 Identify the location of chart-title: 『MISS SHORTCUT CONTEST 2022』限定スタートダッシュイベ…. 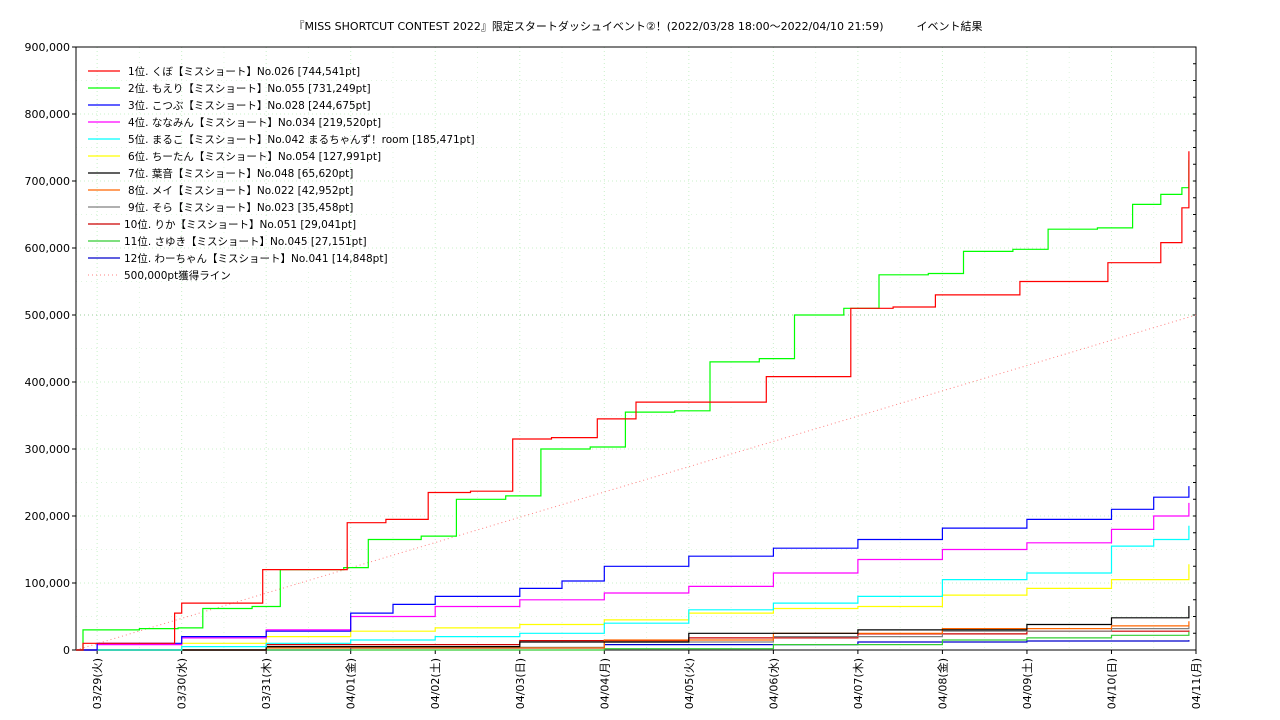
(637, 26).